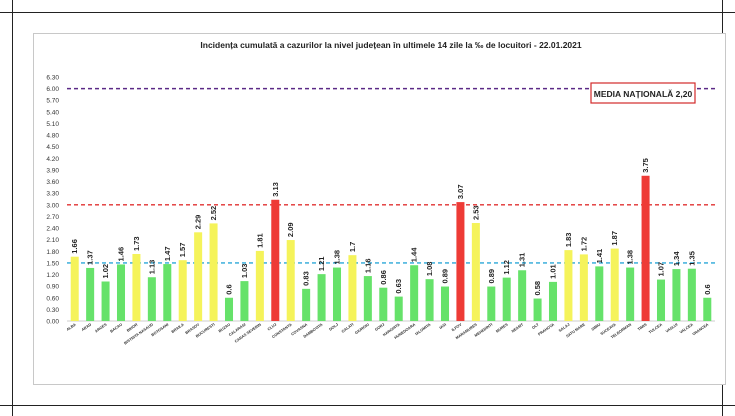  Describe the element at coordinates (52, 89) in the screenshot. I see `y-tick-label: 6.00` at that location.